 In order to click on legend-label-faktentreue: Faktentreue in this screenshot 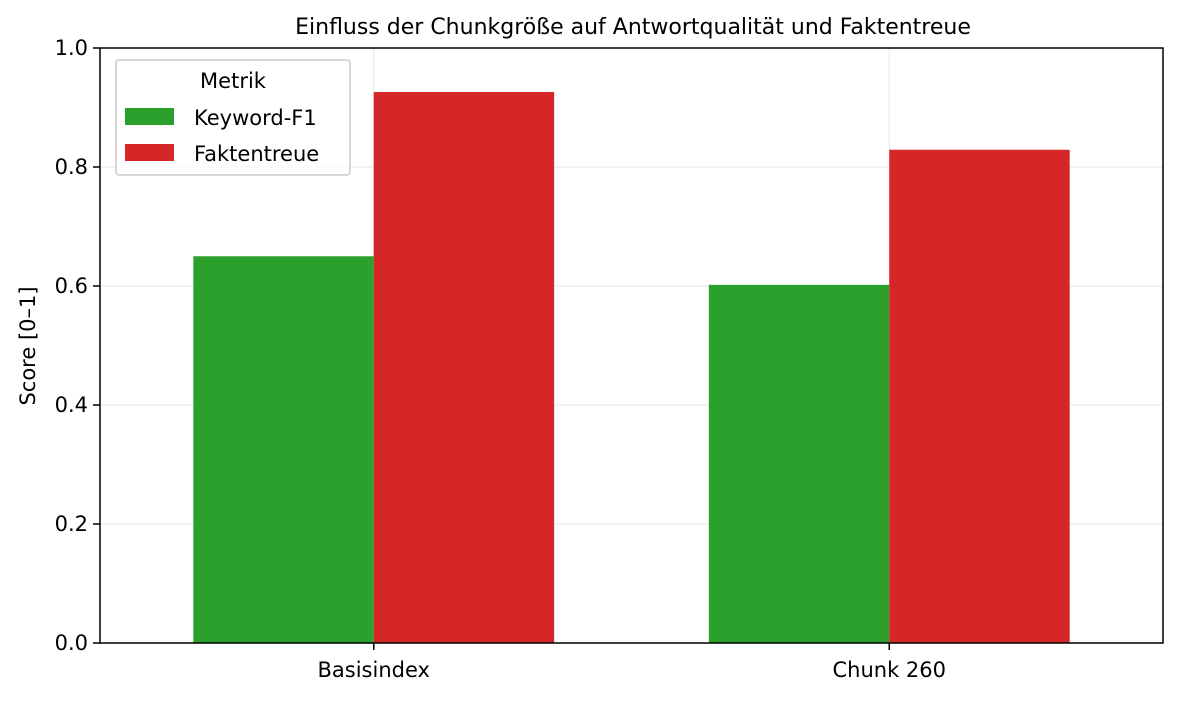, I will do `click(256, 154)`.